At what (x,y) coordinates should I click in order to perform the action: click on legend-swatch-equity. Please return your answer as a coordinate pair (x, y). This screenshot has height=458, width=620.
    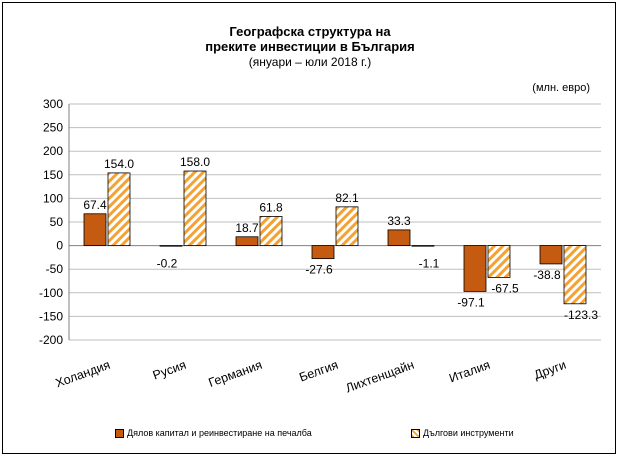
    Looking at the image, I should click on (119, 433).